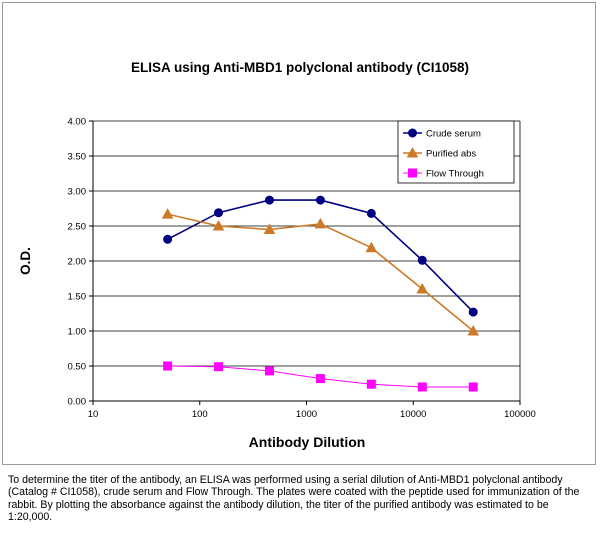 The image size is (600, 540). I want to click on legend-label-flow-through: Flow Through, so click(455, 174).